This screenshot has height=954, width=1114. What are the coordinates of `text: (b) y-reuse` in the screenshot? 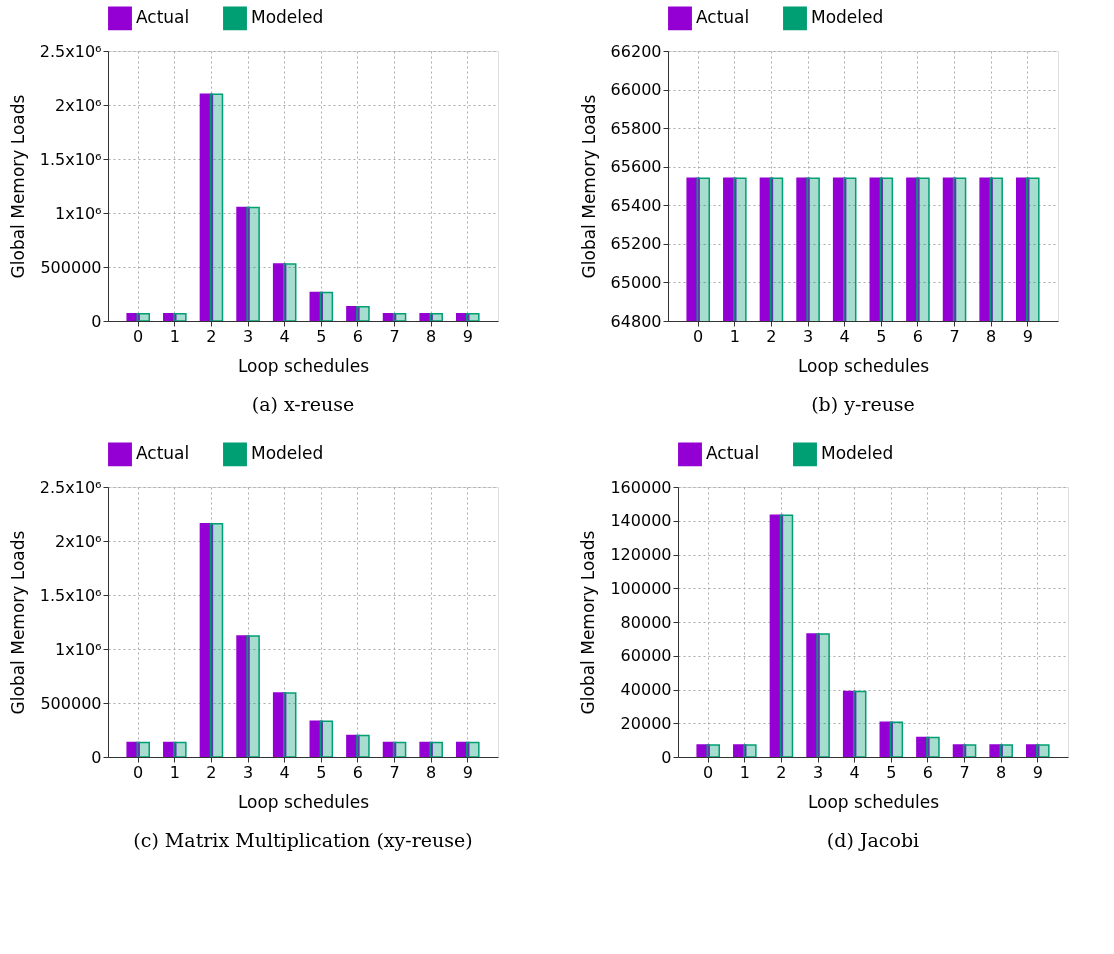 It's located at (863, 404).